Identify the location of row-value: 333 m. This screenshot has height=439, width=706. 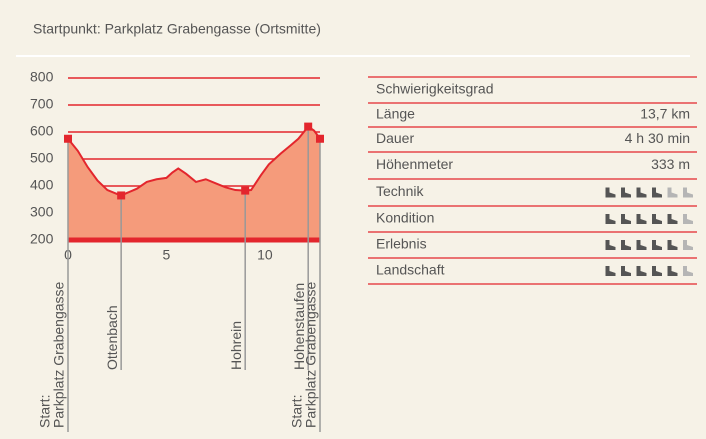
(670, 164).